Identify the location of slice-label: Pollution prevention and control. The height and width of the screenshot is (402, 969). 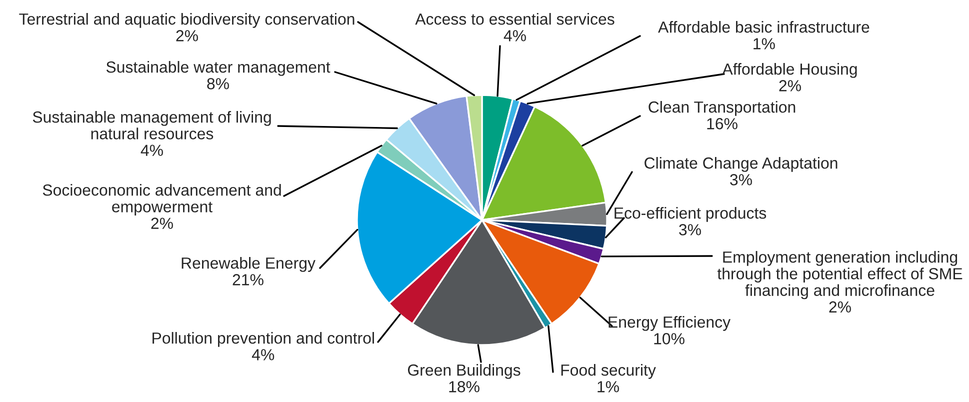
(263, 339).